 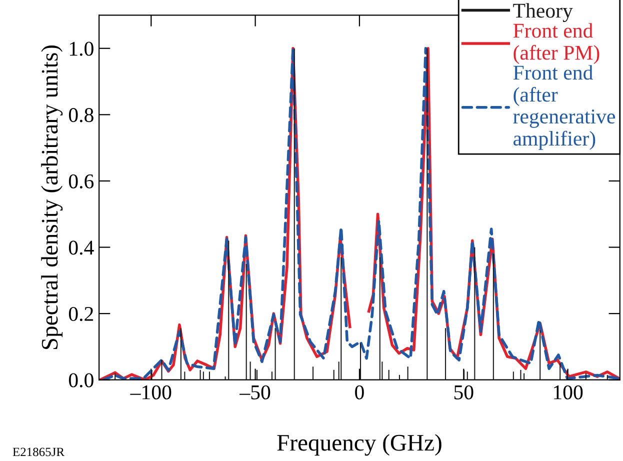 What do you see at coordinates (359, 392) in the screenshot?
I see `x-tick-label: 0` at bounding box center [359, 392].